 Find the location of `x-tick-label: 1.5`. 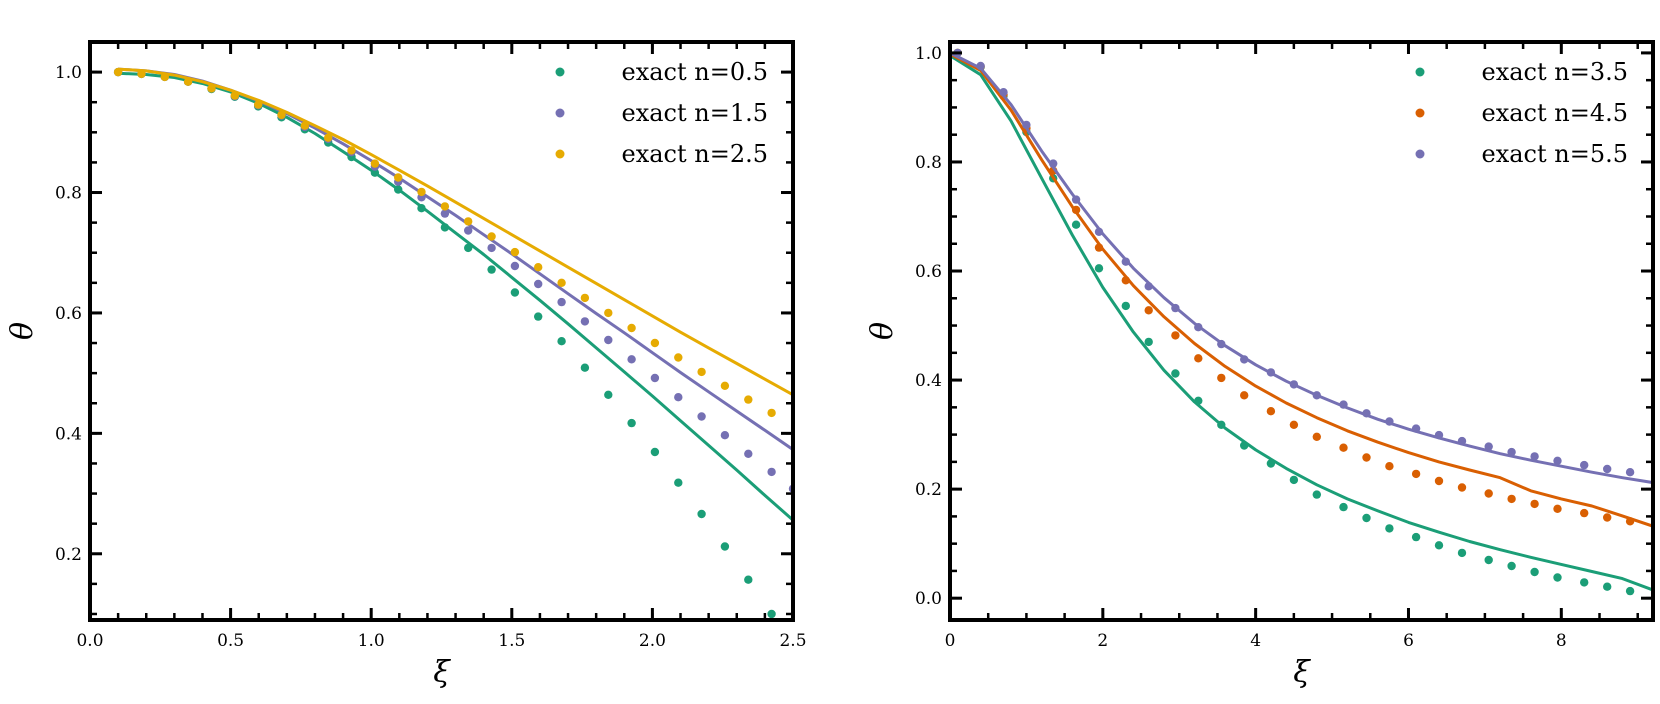

x-tick-label: 1.5 is located at coordinates (511, 641).